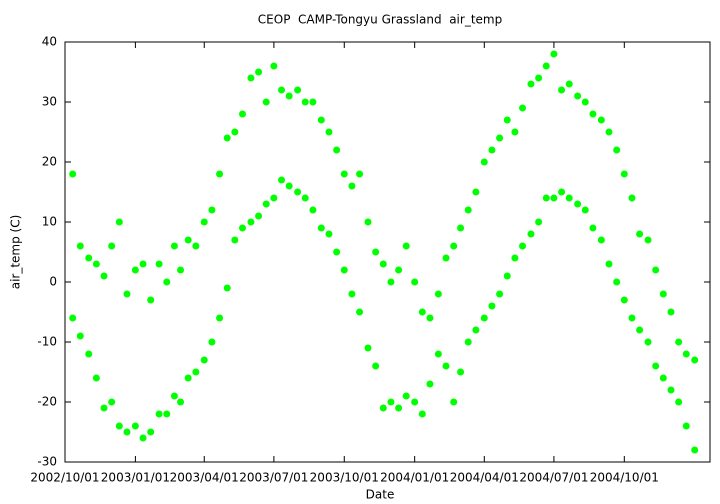  What do you see at coordinates (624, 478) in the screenshot?
I see `x-tick-label: 2004/10/01` at bounding box center [624, 478].